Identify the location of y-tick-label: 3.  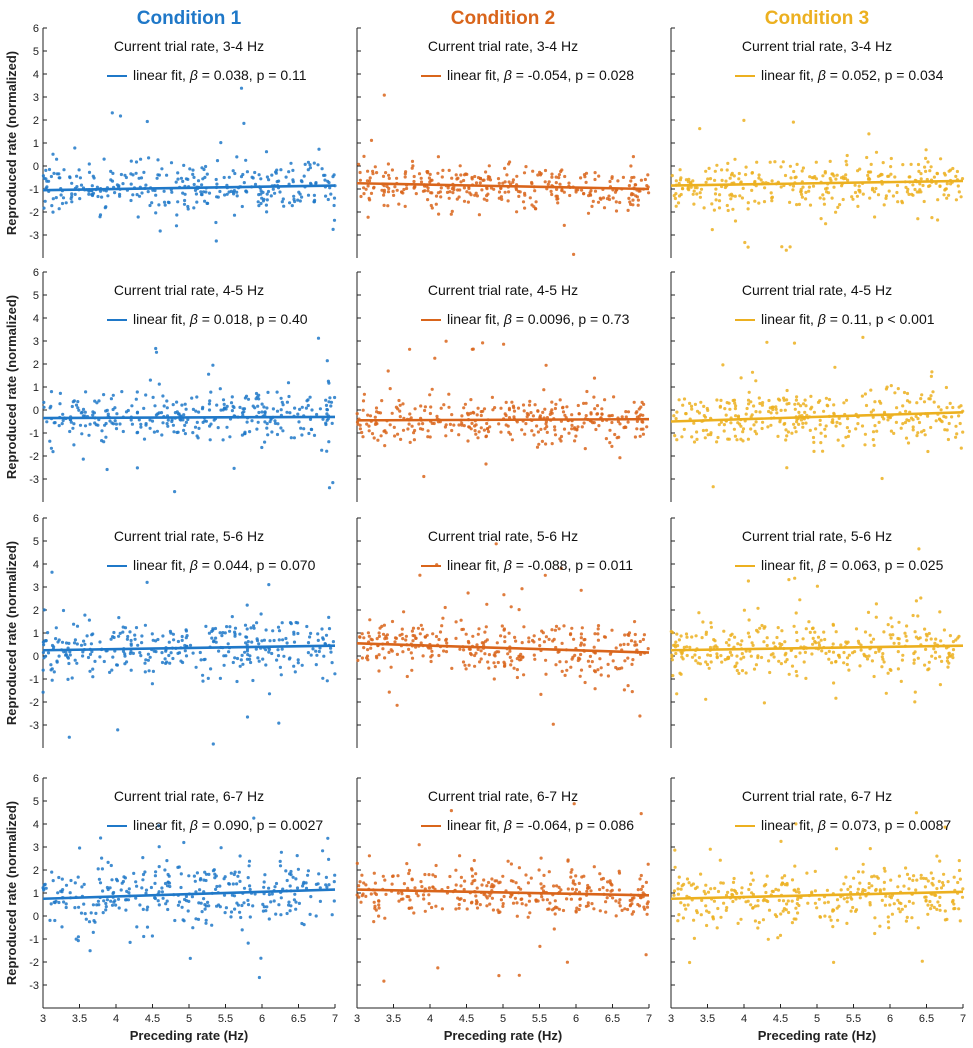
(36, 342).